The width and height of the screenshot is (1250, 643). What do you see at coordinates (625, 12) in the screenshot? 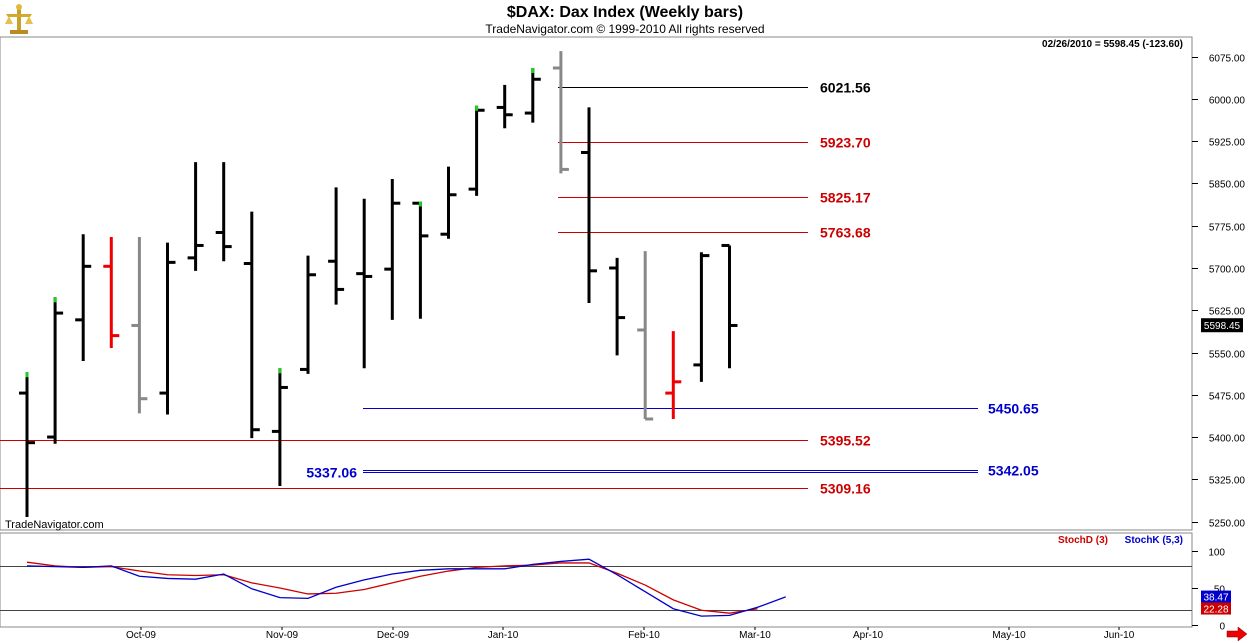
I see `chart-title: $DAX: Dax Index (Weekly bars)` at bounding box center [625, 12].